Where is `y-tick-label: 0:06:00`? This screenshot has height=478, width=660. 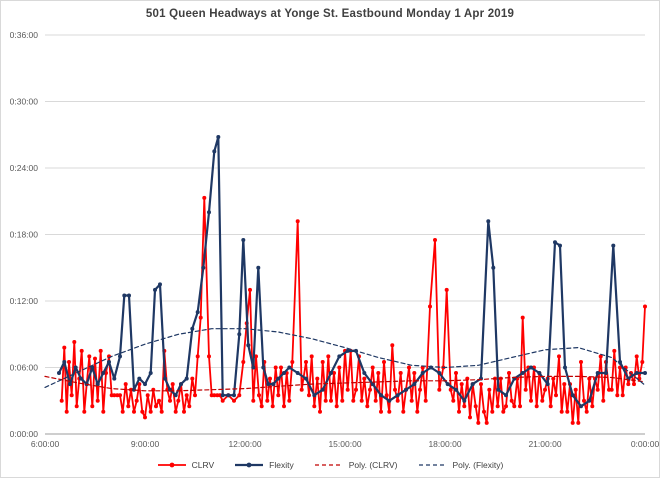 y-tick-label: 0:06:00 is located at coordinates (24, 368).